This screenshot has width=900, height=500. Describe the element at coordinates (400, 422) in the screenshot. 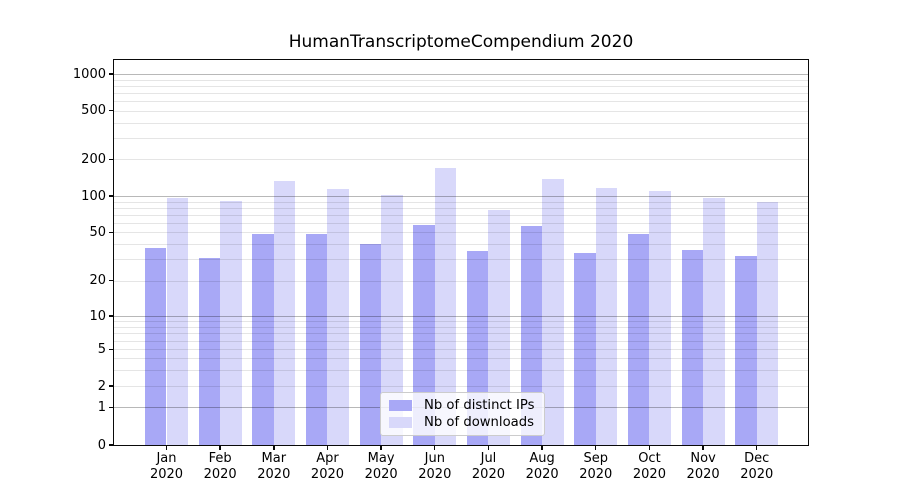

I see `legend-swatch-downloads` at that location.